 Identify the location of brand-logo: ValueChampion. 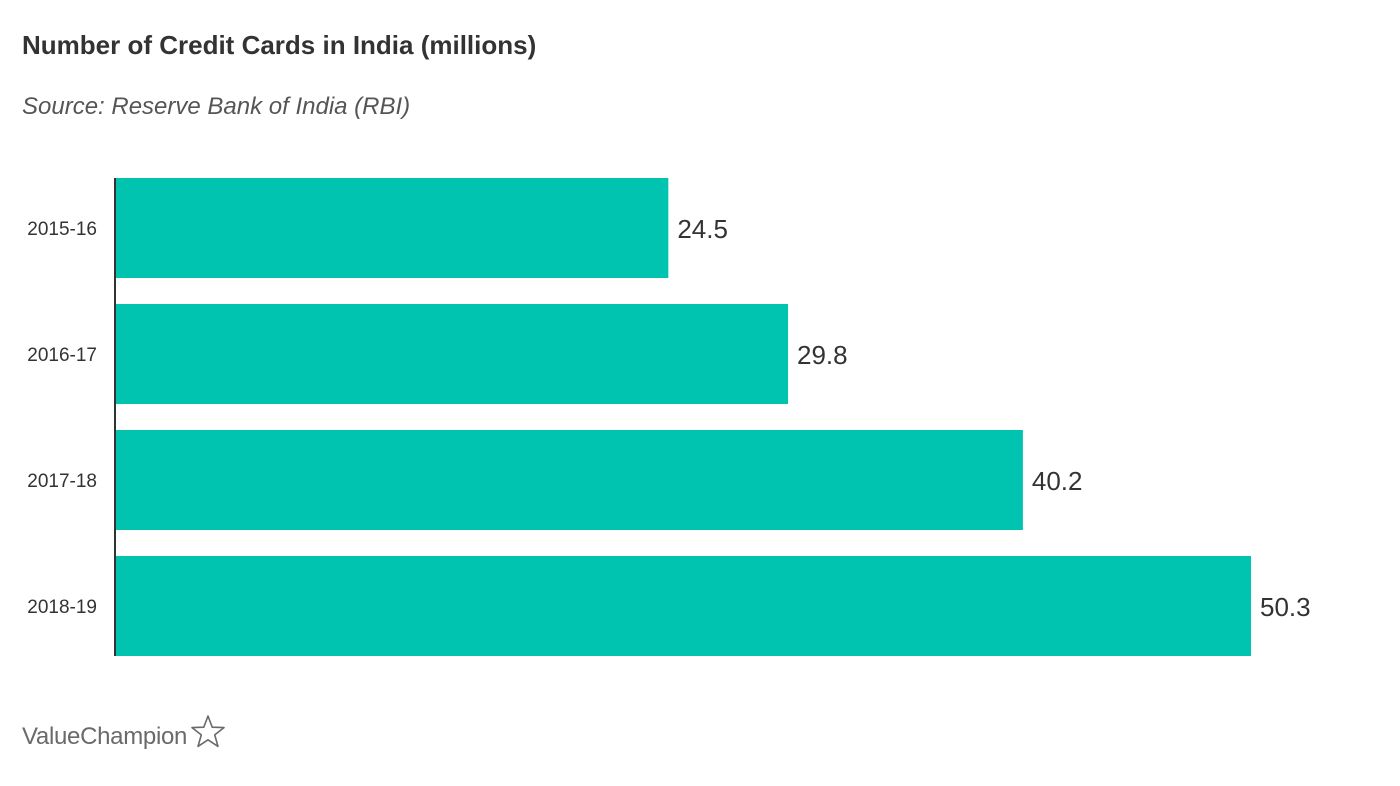
(124, 737).